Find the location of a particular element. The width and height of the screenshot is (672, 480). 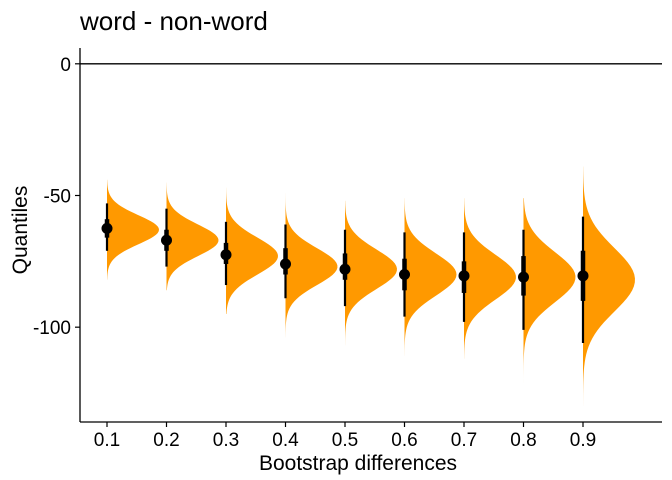

chart-title: word - non-word is located at coordinates (173, 21).